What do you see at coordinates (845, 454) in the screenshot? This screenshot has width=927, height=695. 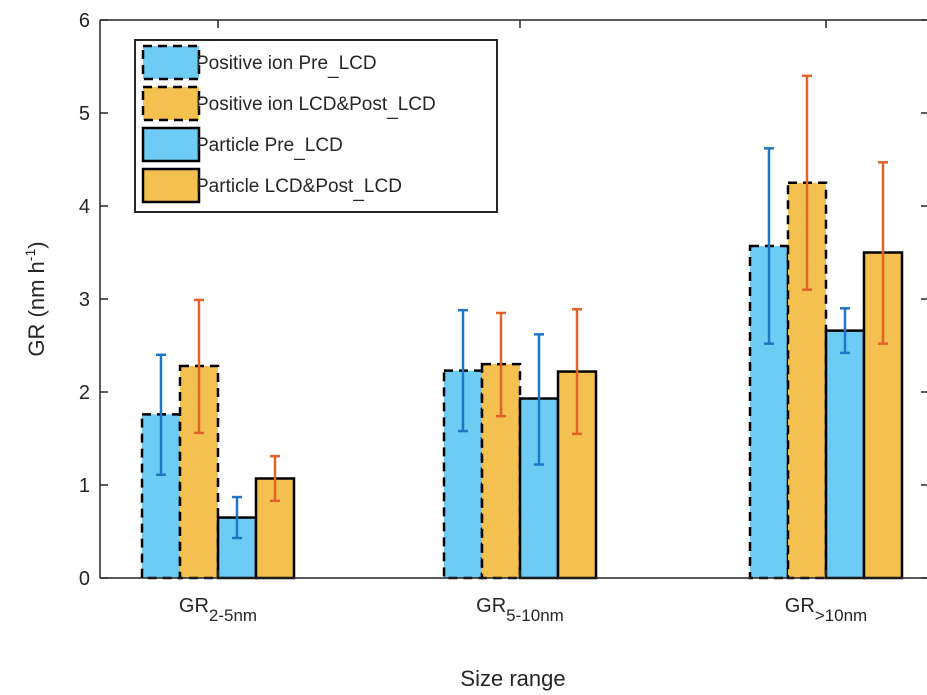 I see `bar` at bounding box center [845, 454].